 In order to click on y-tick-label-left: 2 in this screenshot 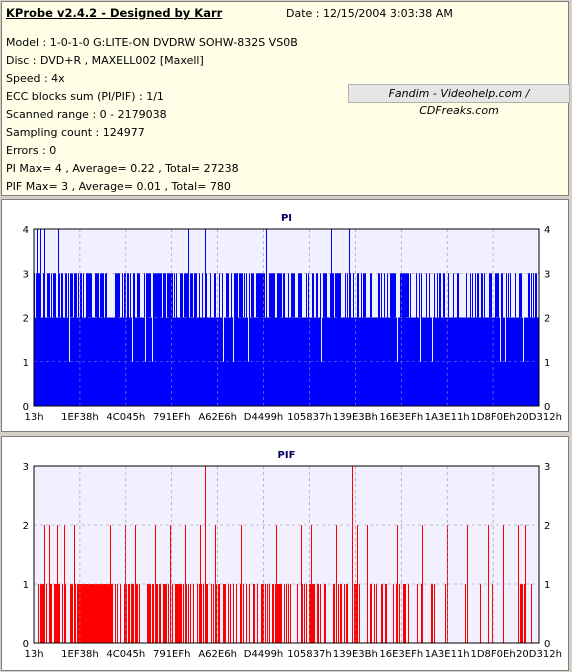, I will do `click(26, 526)`.